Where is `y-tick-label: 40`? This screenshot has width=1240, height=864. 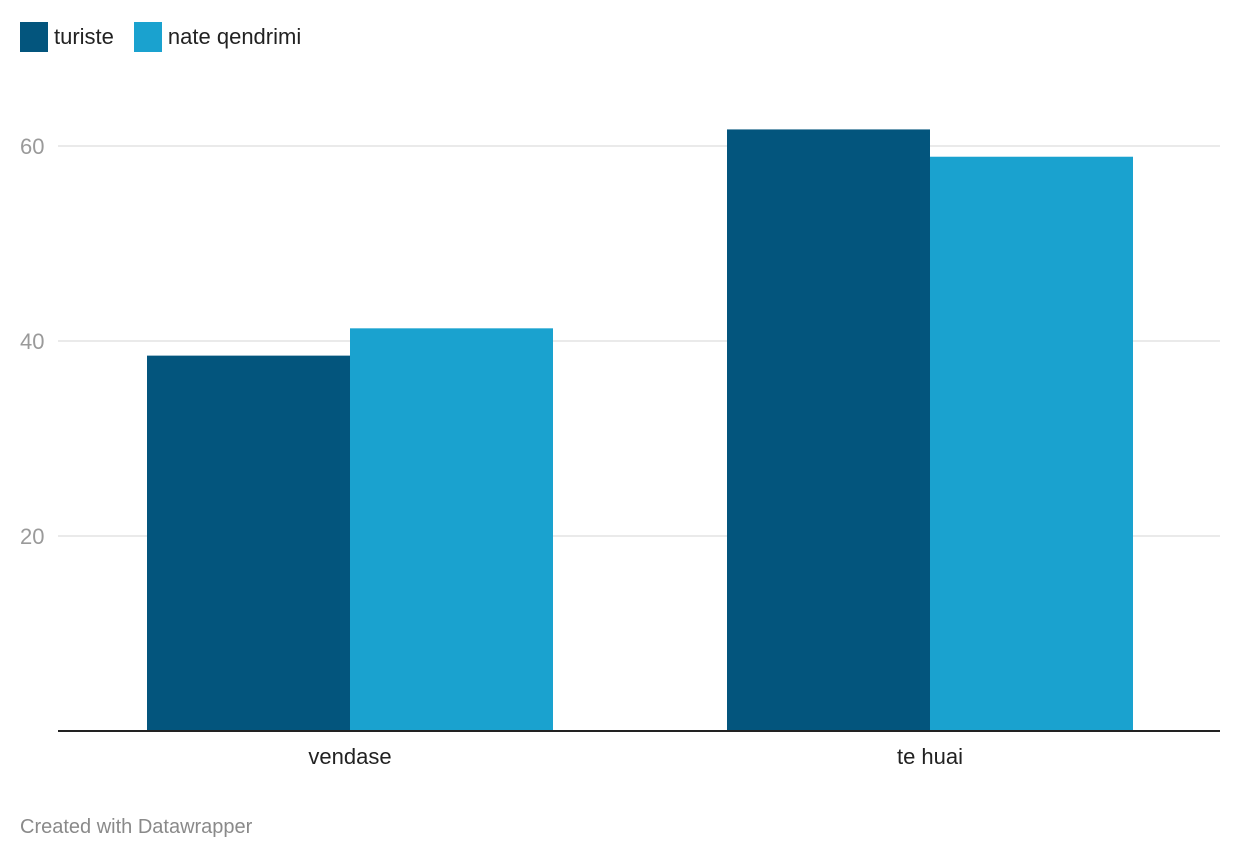 y-tick-label: 40 is located at coordinates (32, 341).